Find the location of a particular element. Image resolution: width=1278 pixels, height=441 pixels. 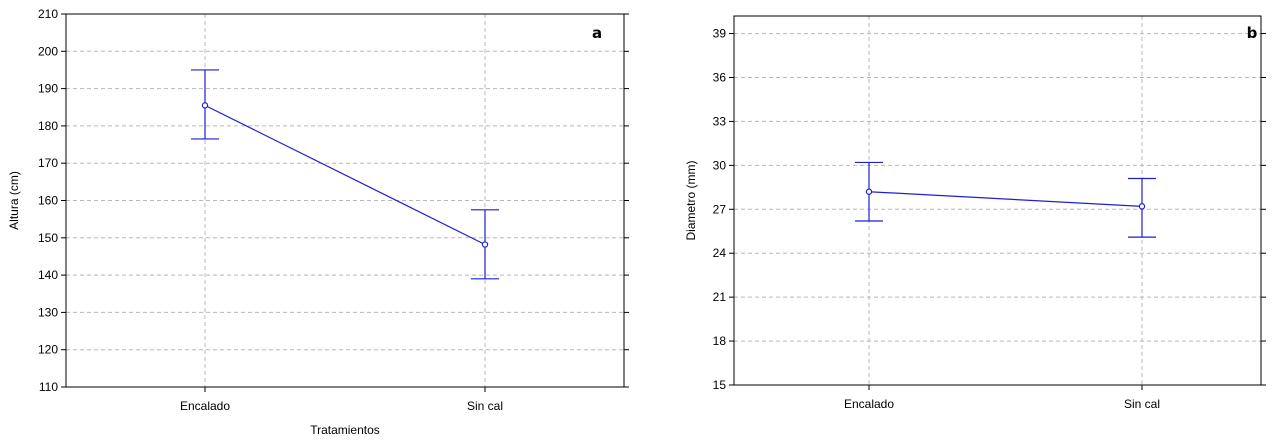

y-axis-label: Diametro (mm) is located at coordinates (691, 200).